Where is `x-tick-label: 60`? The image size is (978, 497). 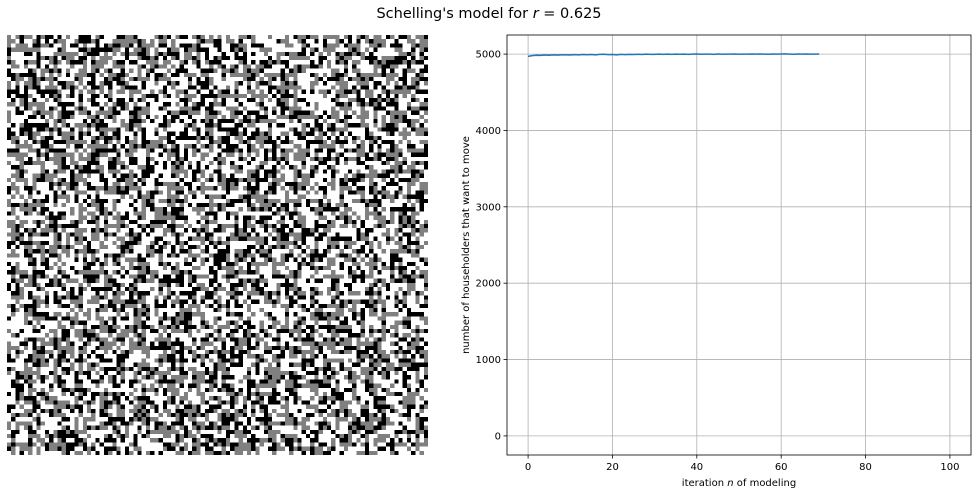 x-tick-label: 60 is located at coordinates (781, 467).